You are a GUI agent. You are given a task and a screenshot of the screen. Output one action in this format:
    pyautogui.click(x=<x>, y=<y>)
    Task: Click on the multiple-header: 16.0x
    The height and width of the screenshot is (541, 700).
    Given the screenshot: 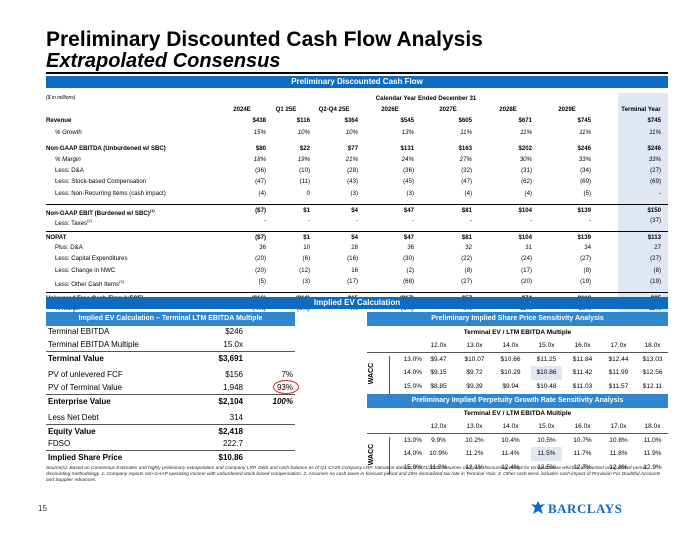 What is the action you would take?
    pyautogui.click(x=582, y=345)
    